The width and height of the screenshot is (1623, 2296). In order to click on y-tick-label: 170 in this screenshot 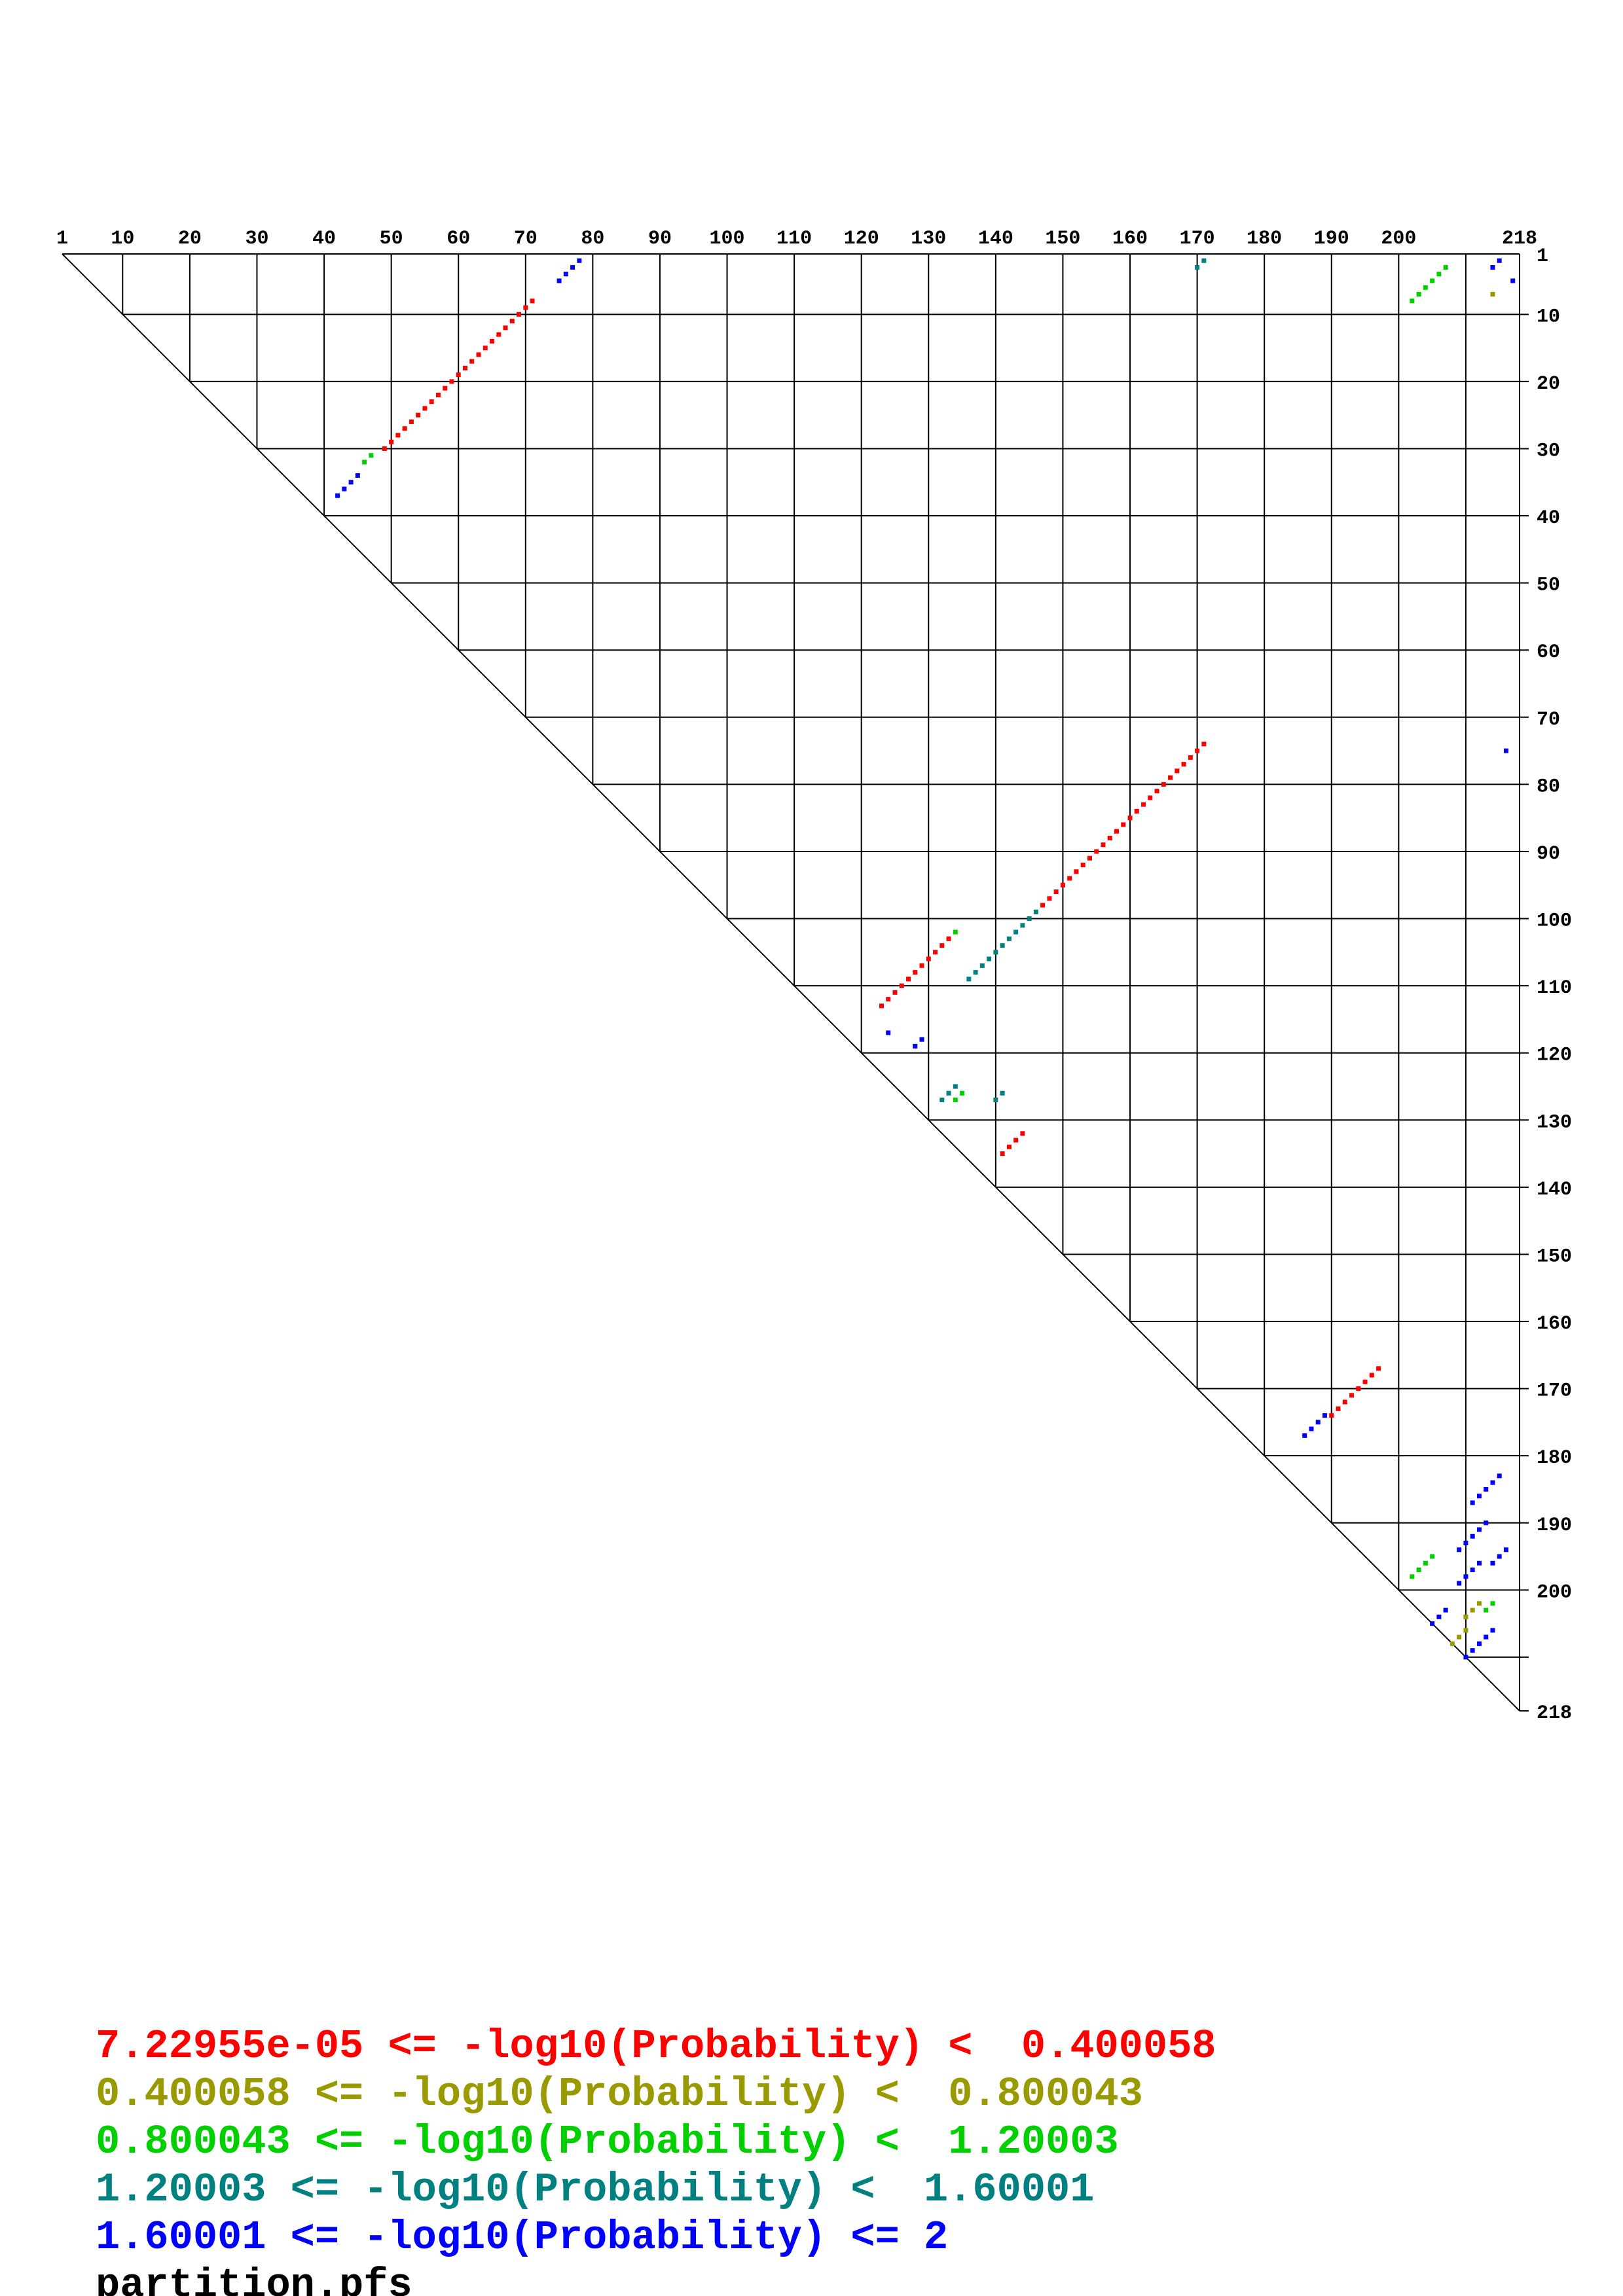, I will do `click(1554, 1391)`.